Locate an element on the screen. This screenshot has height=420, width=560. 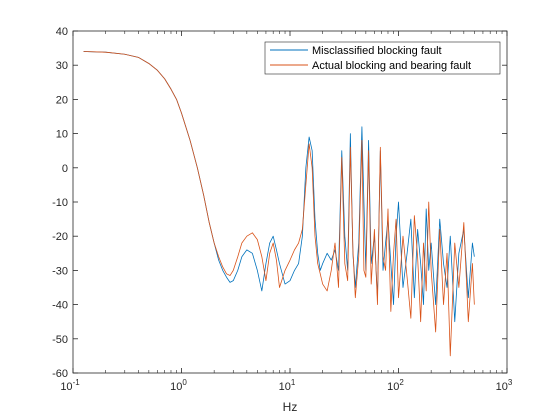
x-tick-label: 10³ is located at coordinates (504, 385).